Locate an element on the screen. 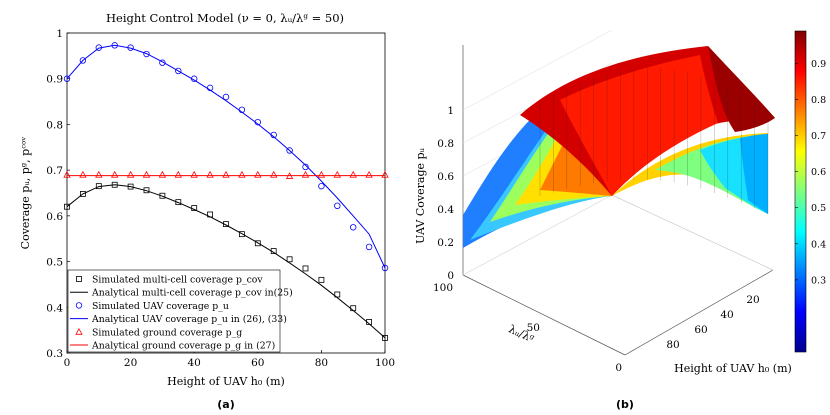  chart-b-colorbar-tick-label: 0.3 is located at coordinates (818, 280).